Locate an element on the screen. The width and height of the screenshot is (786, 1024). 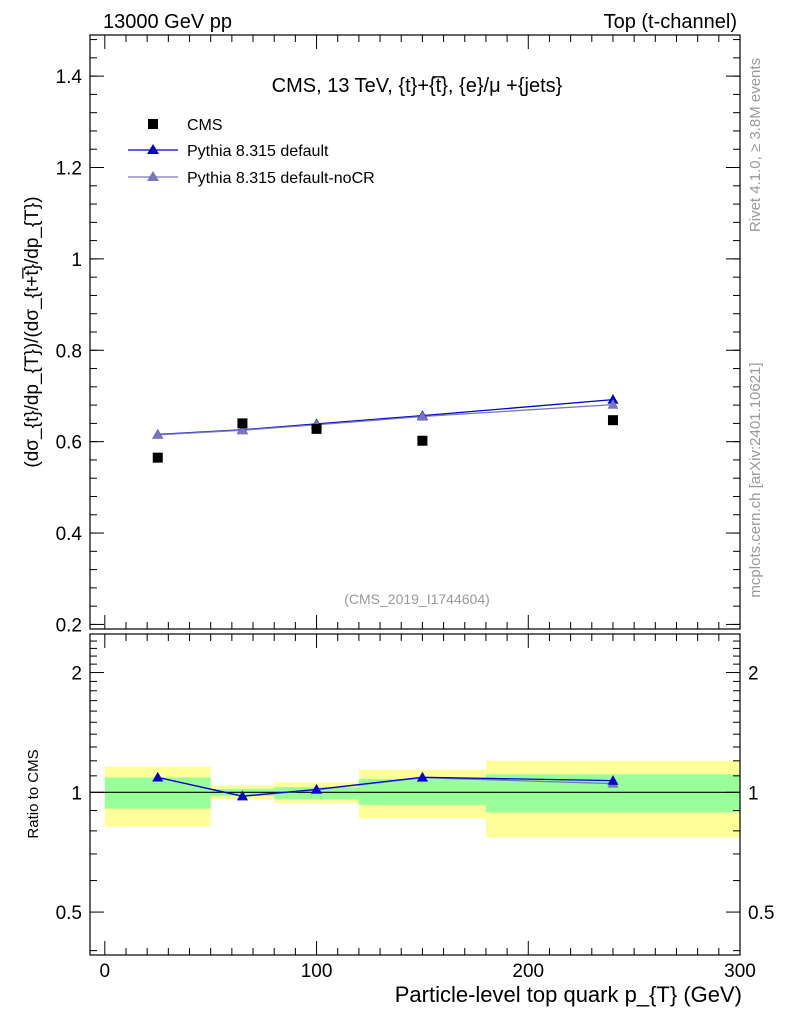
y-tick-label: 1.4 is located at coordinates (69, 77).